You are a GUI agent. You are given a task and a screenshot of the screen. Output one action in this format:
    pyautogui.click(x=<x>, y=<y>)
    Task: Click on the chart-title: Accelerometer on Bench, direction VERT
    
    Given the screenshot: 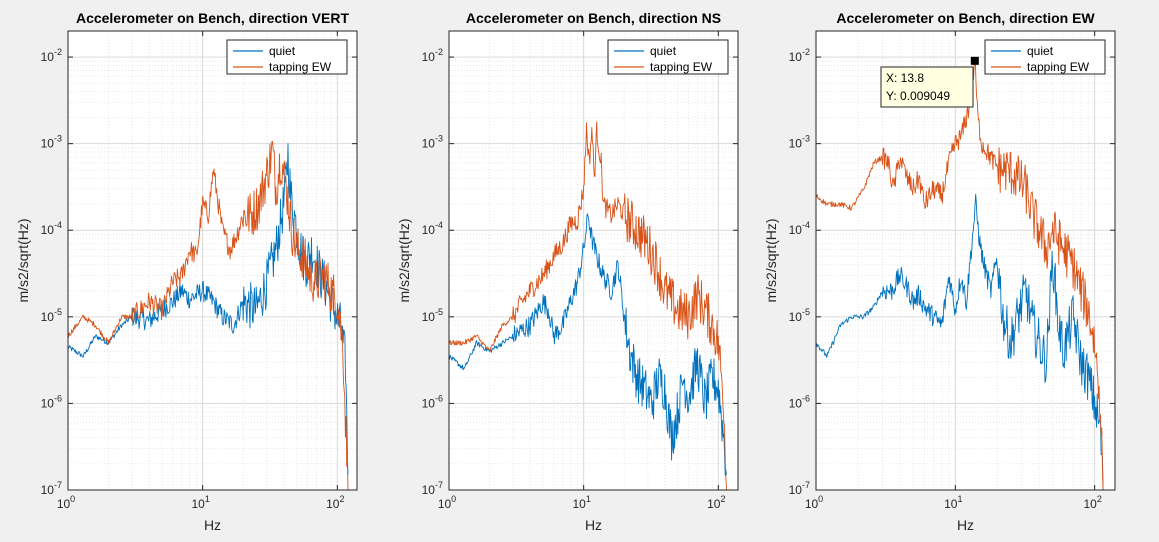 What is the action you would take?
    pyautogui.click(x=213, y=18)
    